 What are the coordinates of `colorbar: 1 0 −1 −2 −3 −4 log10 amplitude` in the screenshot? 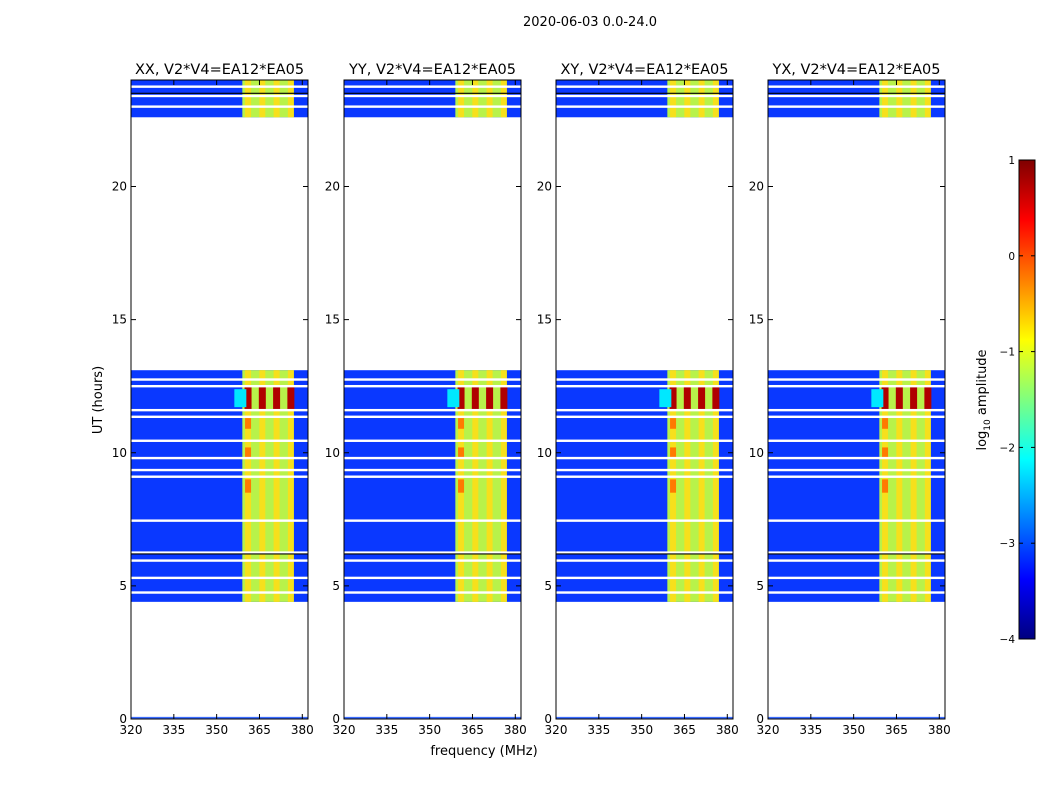 It's located at (1005, 400).